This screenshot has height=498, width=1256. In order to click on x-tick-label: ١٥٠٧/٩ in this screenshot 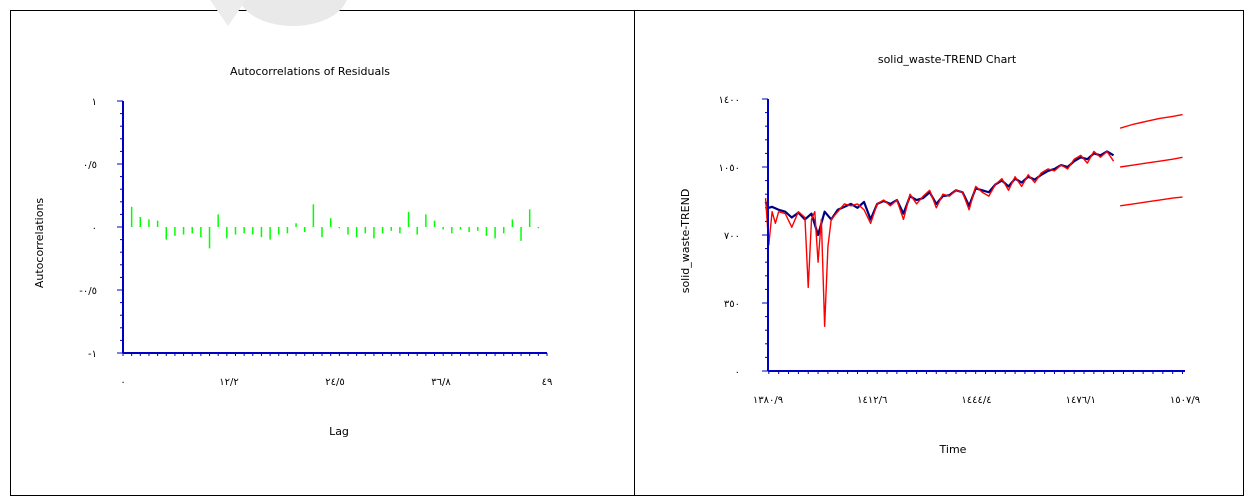, I will do `click(1185, 400)`.